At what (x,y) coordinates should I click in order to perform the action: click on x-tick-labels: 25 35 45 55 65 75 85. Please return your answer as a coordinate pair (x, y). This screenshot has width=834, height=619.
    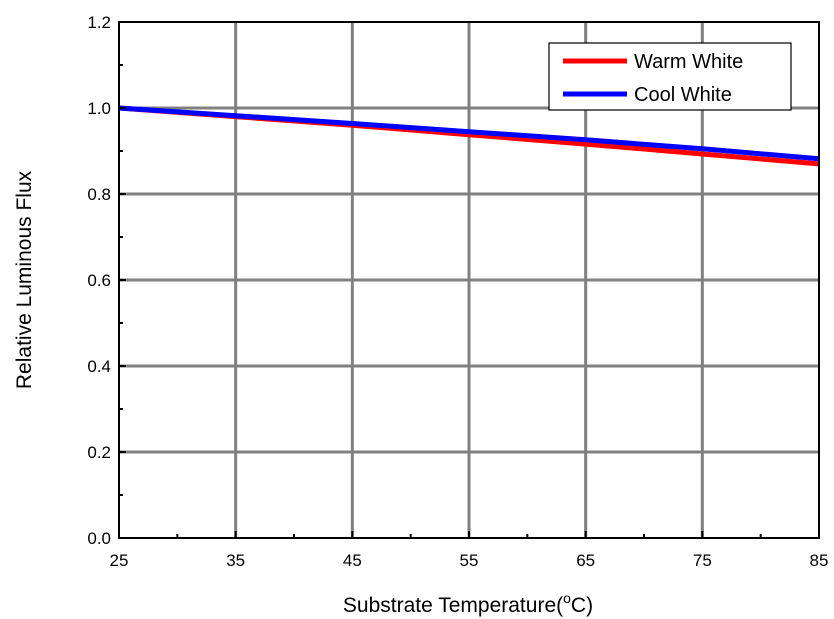
    Looking at the image, I should click on (469, 560).